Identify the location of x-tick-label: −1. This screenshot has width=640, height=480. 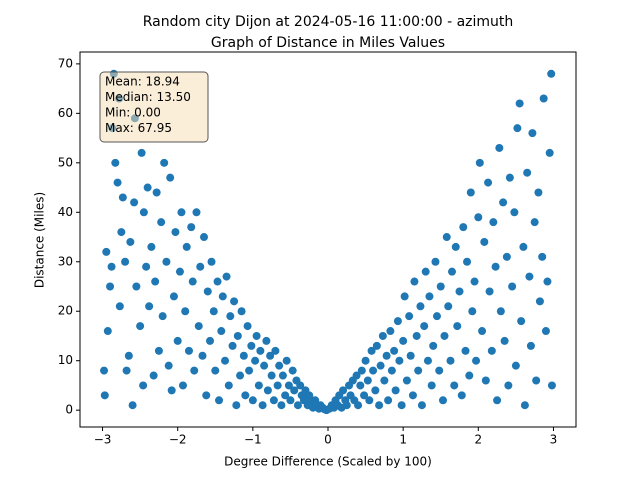
(253, 440).